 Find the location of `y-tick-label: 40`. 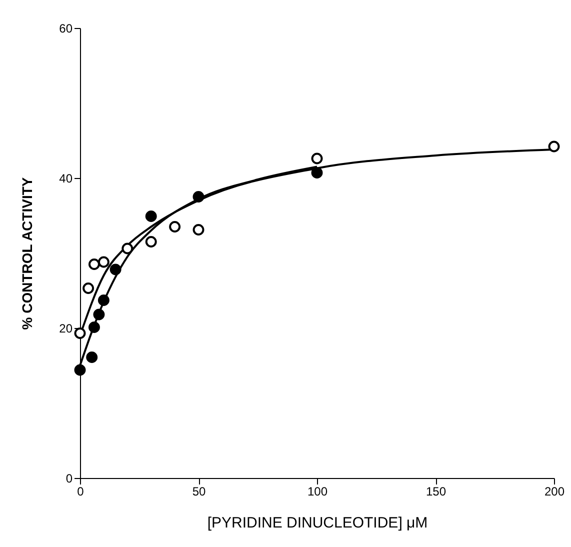

y-tick-label: 40 is located at coordinates (66, 179).